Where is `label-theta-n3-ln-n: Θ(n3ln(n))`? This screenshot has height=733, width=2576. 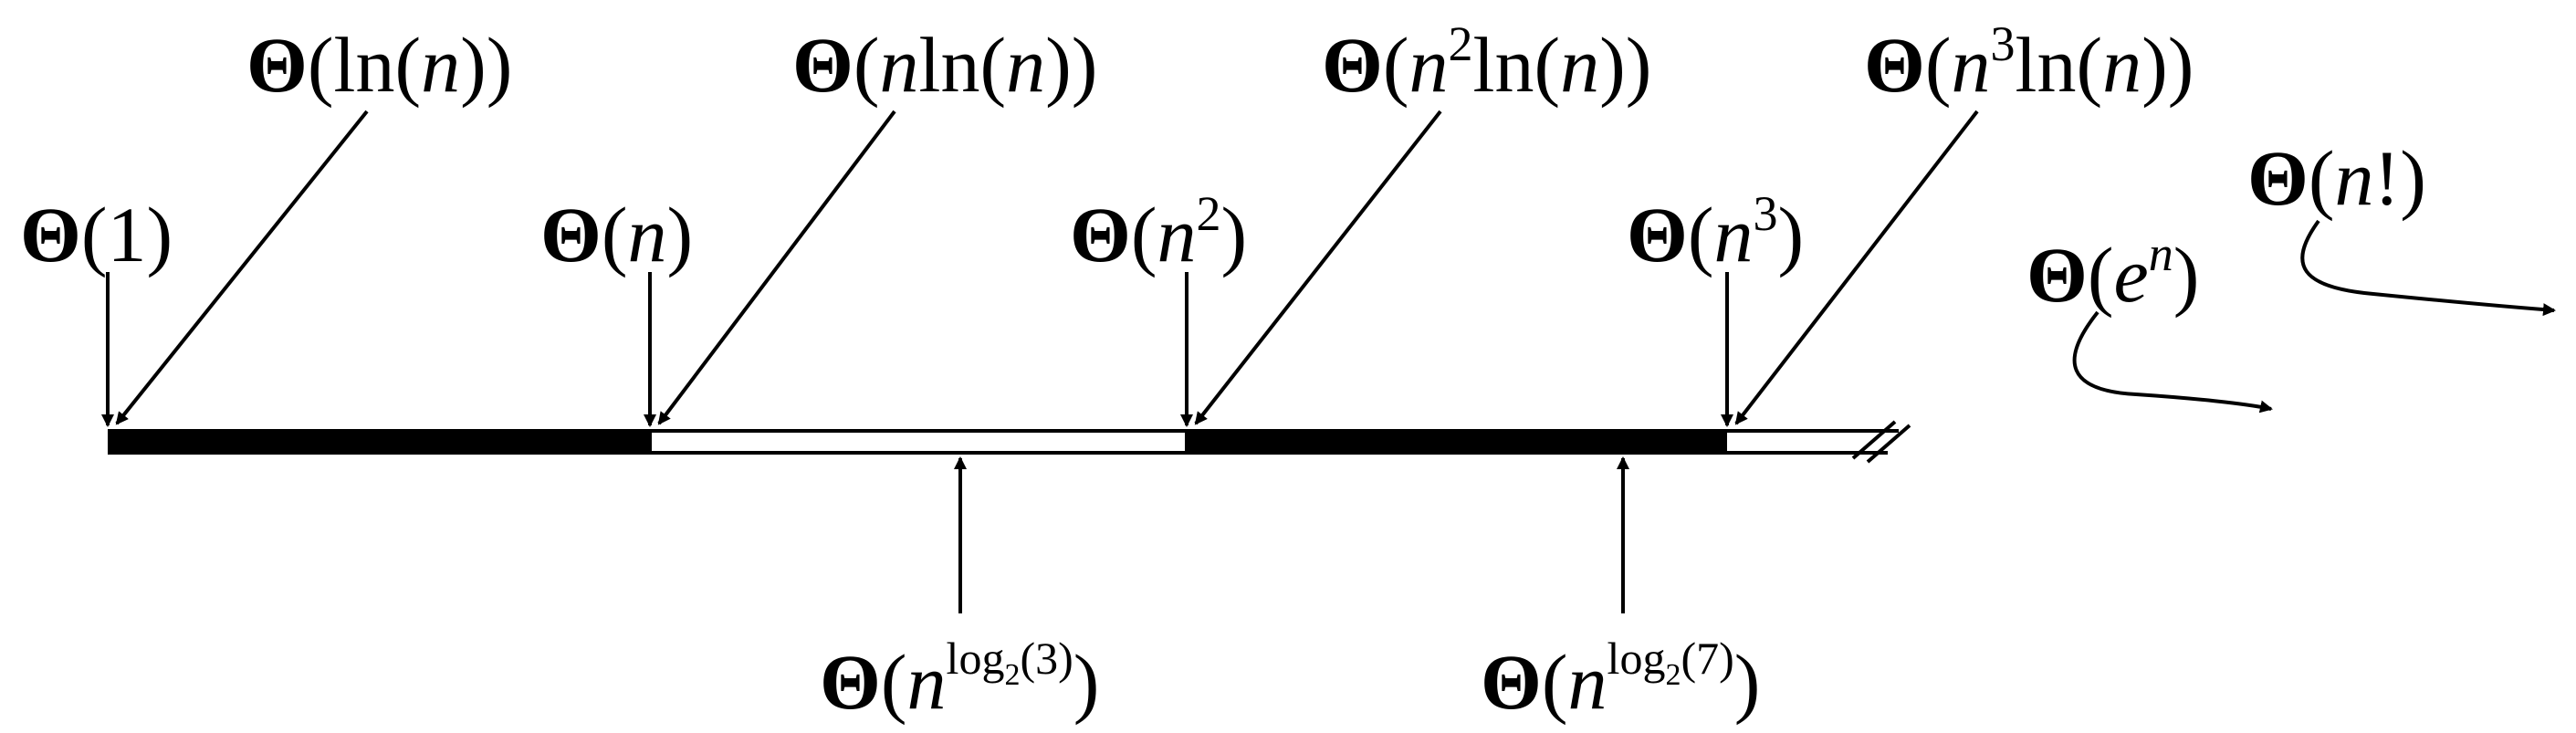 label-theta-n3-ln-n: Θ(n3ln(n)) is located at coordinates (2029, 62).